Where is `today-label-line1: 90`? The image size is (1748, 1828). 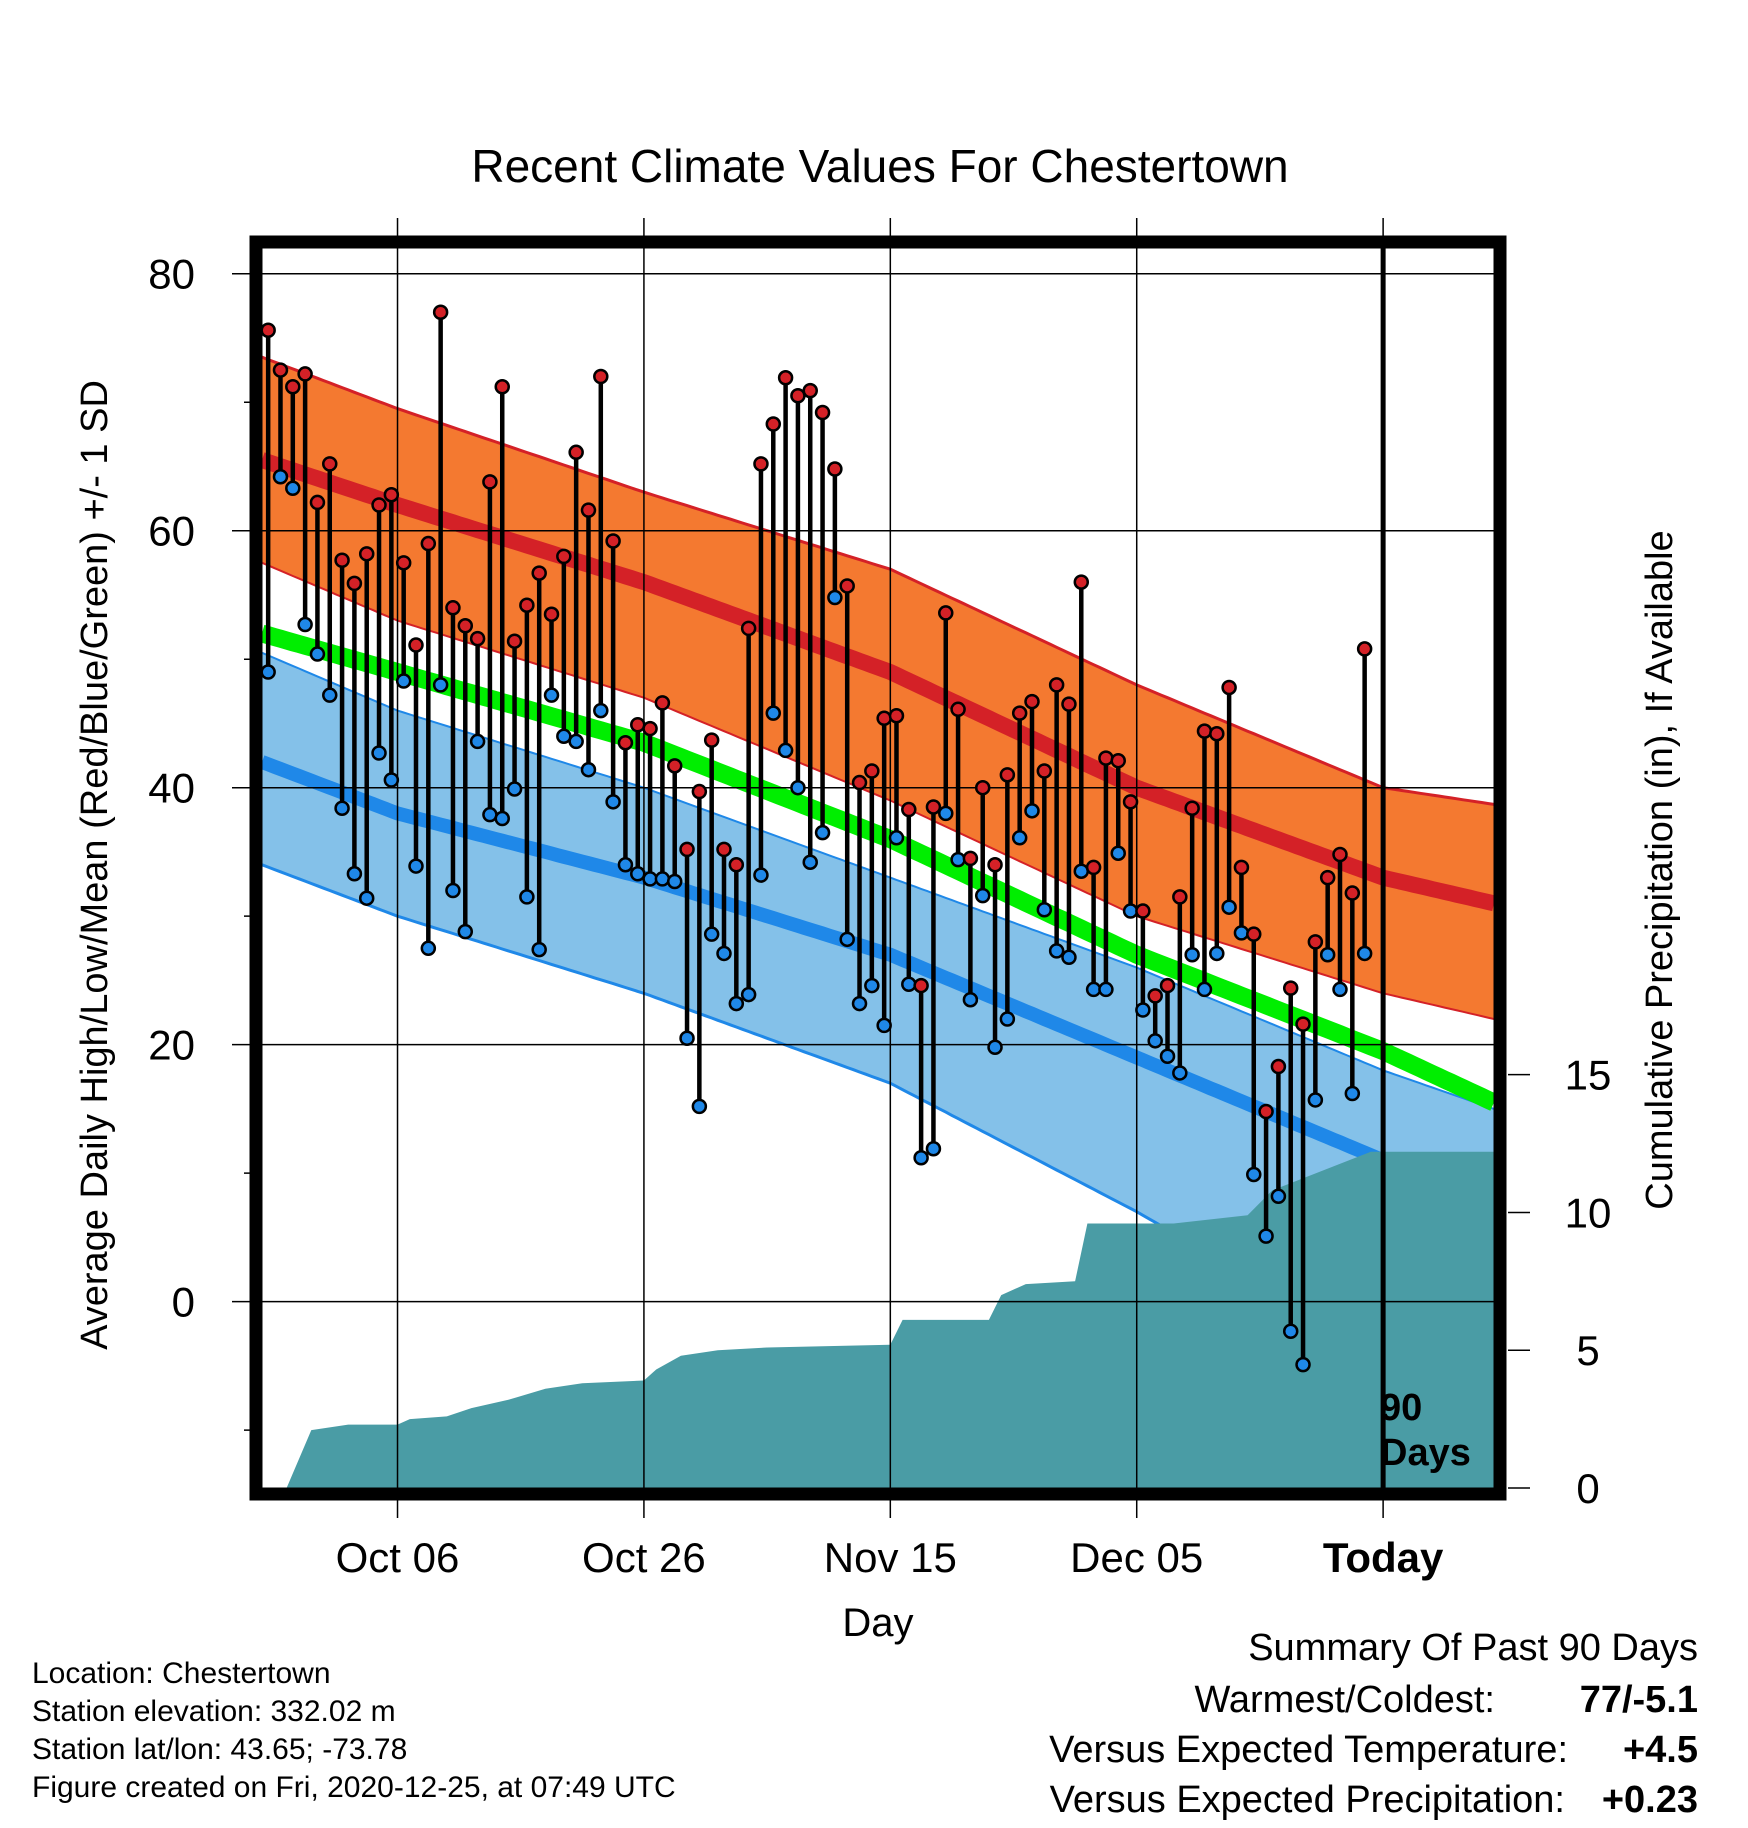
today-label-line1: 90 is located at coordinates (1401, 1408).